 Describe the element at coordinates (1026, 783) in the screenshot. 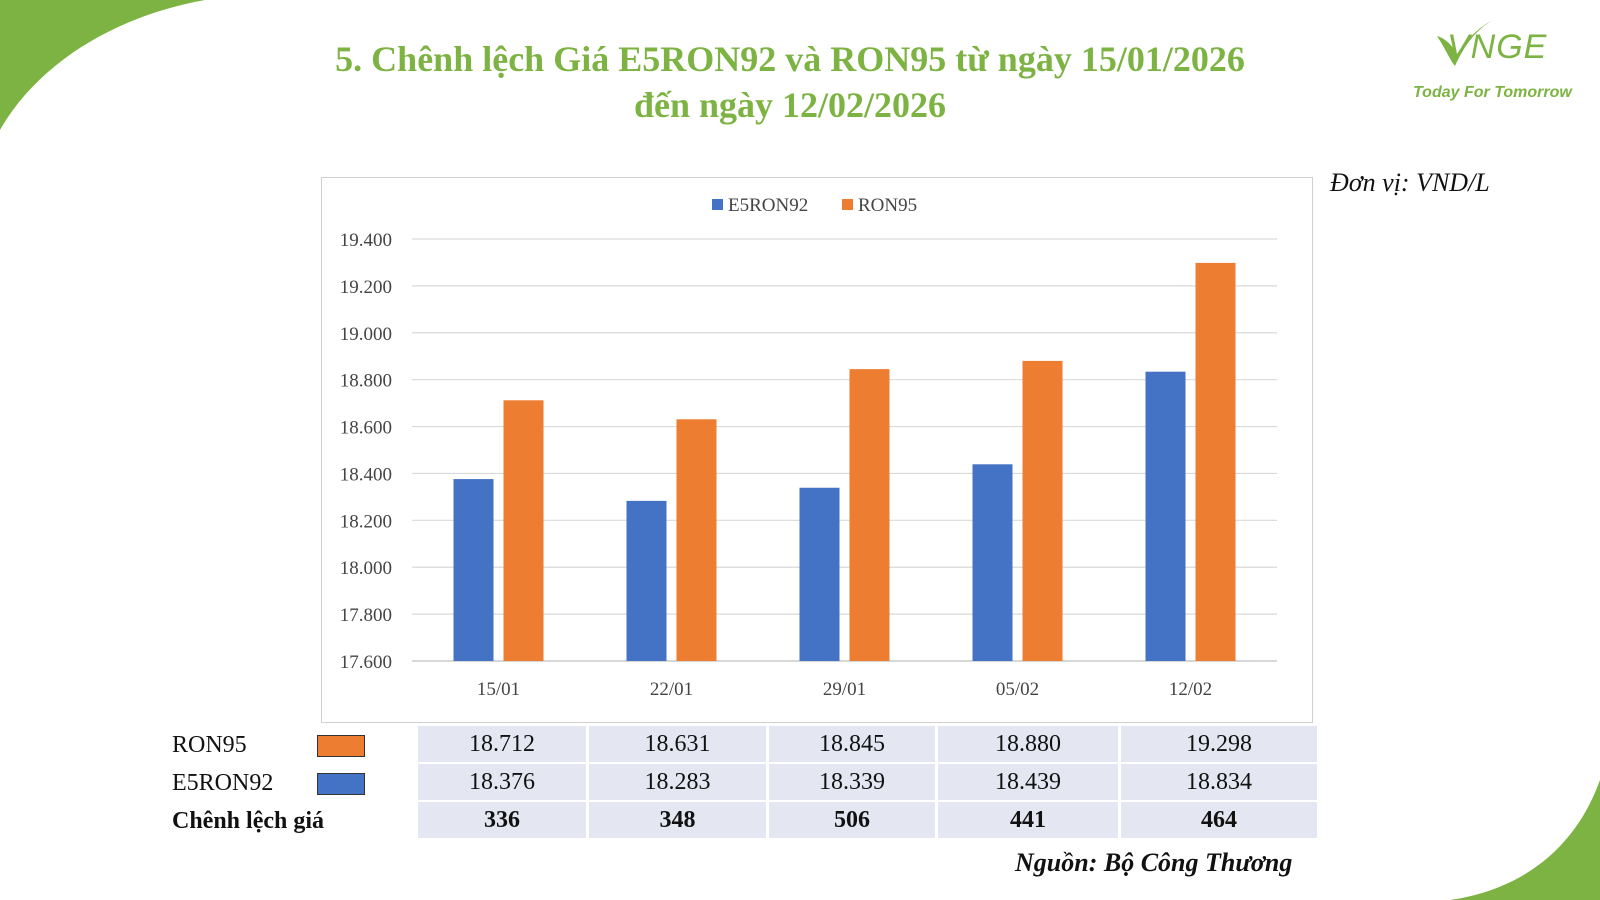

I see `table-cell: 18.439` at that location.